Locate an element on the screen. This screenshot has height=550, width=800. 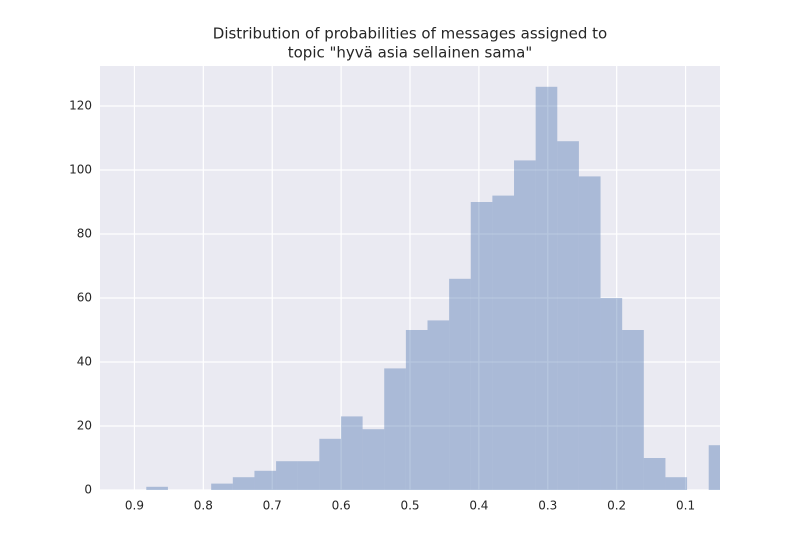
y-tick-label: 20 is located at coordinates (84, 426).